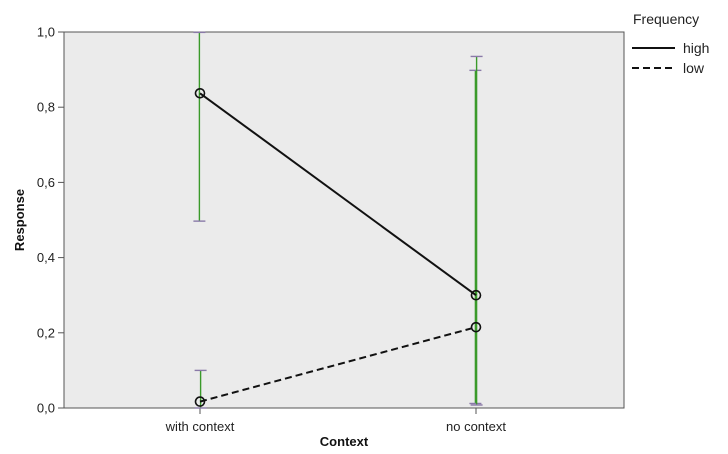 Image resolution: width=728 pixels, height=454 pixels. What do you see at coordinates (46, 257) in the screenshot?
I see `y-tick-label: 0,4` at bounding box center [46, 257].